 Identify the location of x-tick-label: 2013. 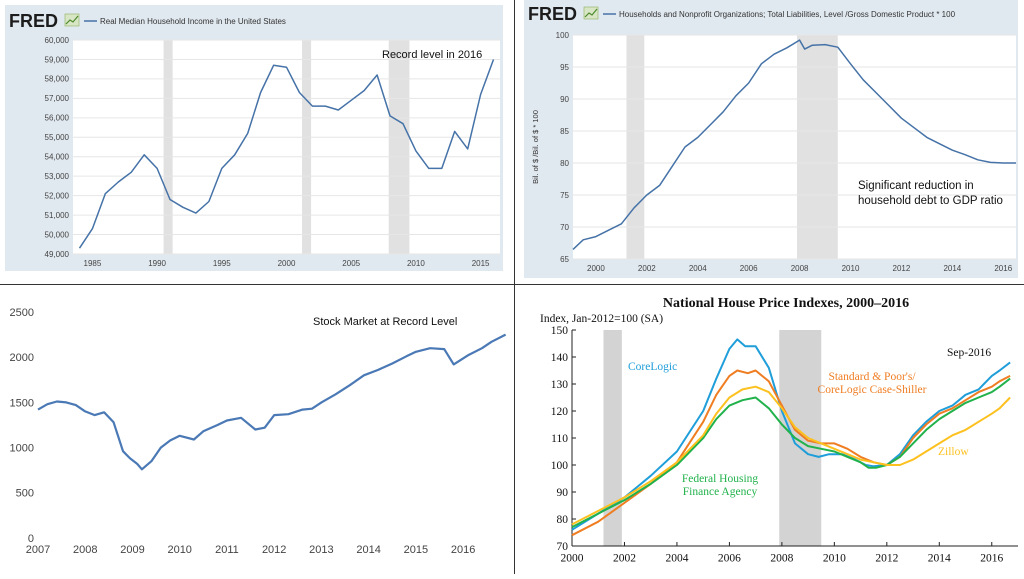
(321, 550).